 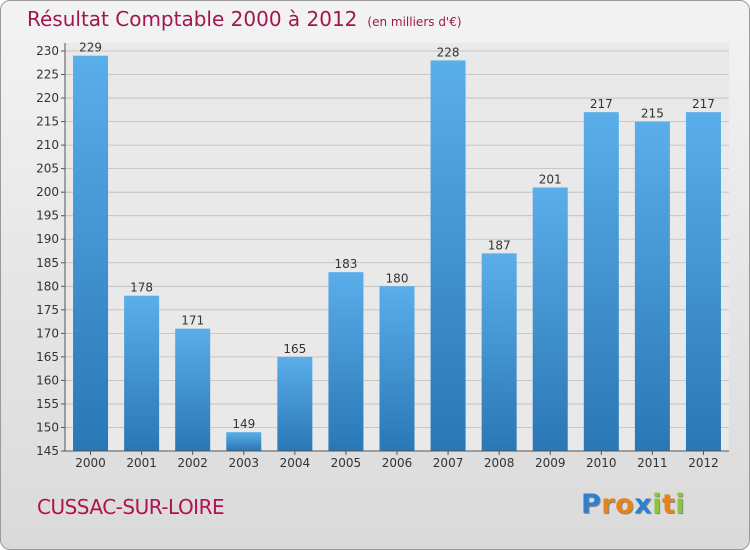 I want to click on brand-logo: Proxiti, so click(x=633, y=504).